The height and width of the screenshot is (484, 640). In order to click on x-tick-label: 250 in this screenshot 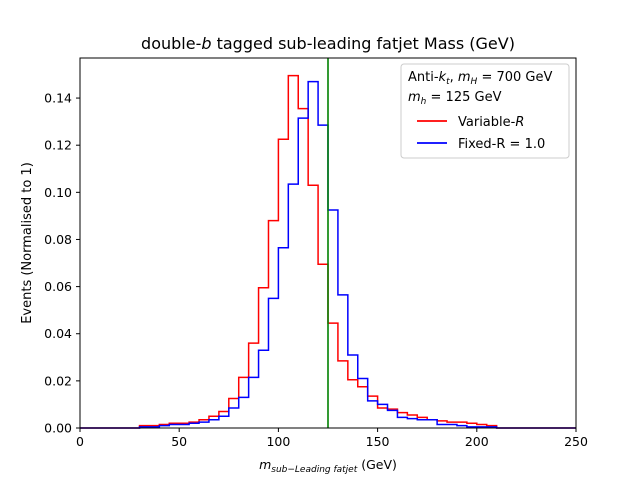, I will do `click(576, 441)`.